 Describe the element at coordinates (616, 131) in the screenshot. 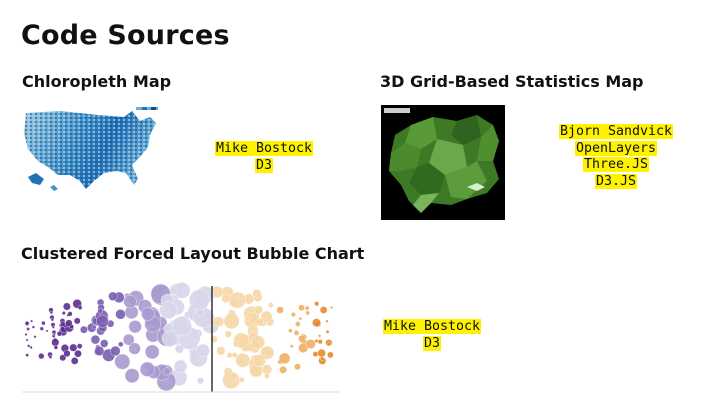

I see `grid3d-credit-author: Bjorn Sandvick` at that location.